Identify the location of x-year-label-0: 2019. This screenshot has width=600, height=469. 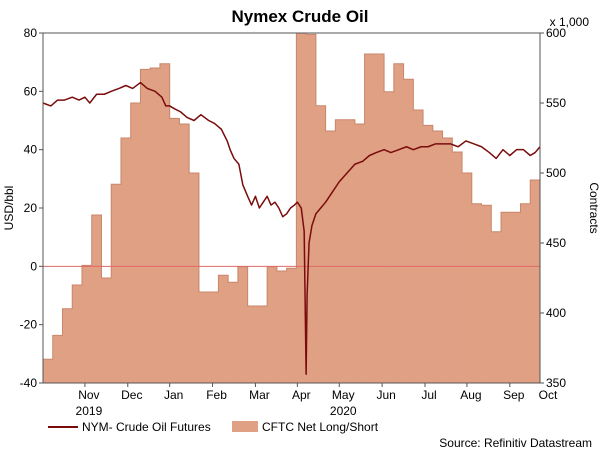
(89, 411).